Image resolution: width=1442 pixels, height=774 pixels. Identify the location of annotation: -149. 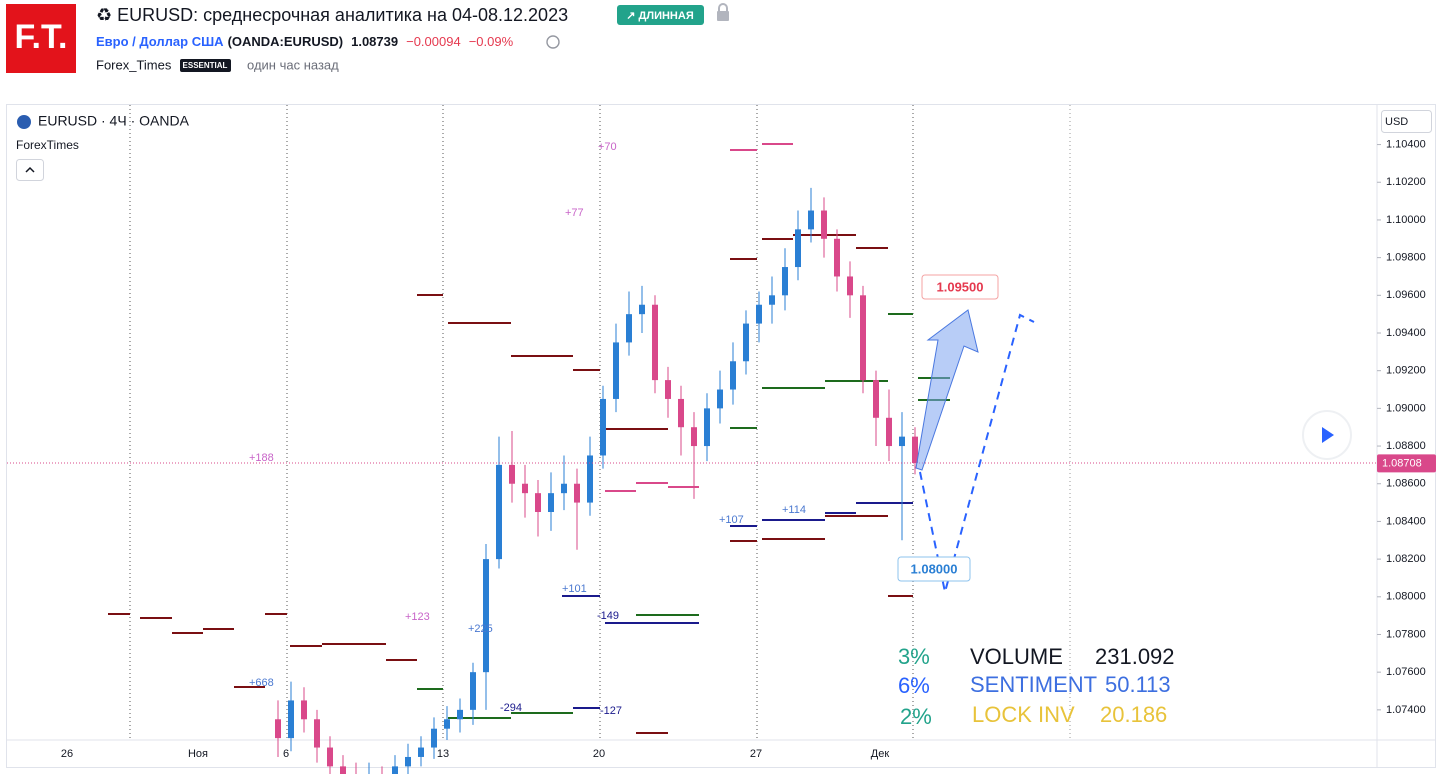
(608, 616).